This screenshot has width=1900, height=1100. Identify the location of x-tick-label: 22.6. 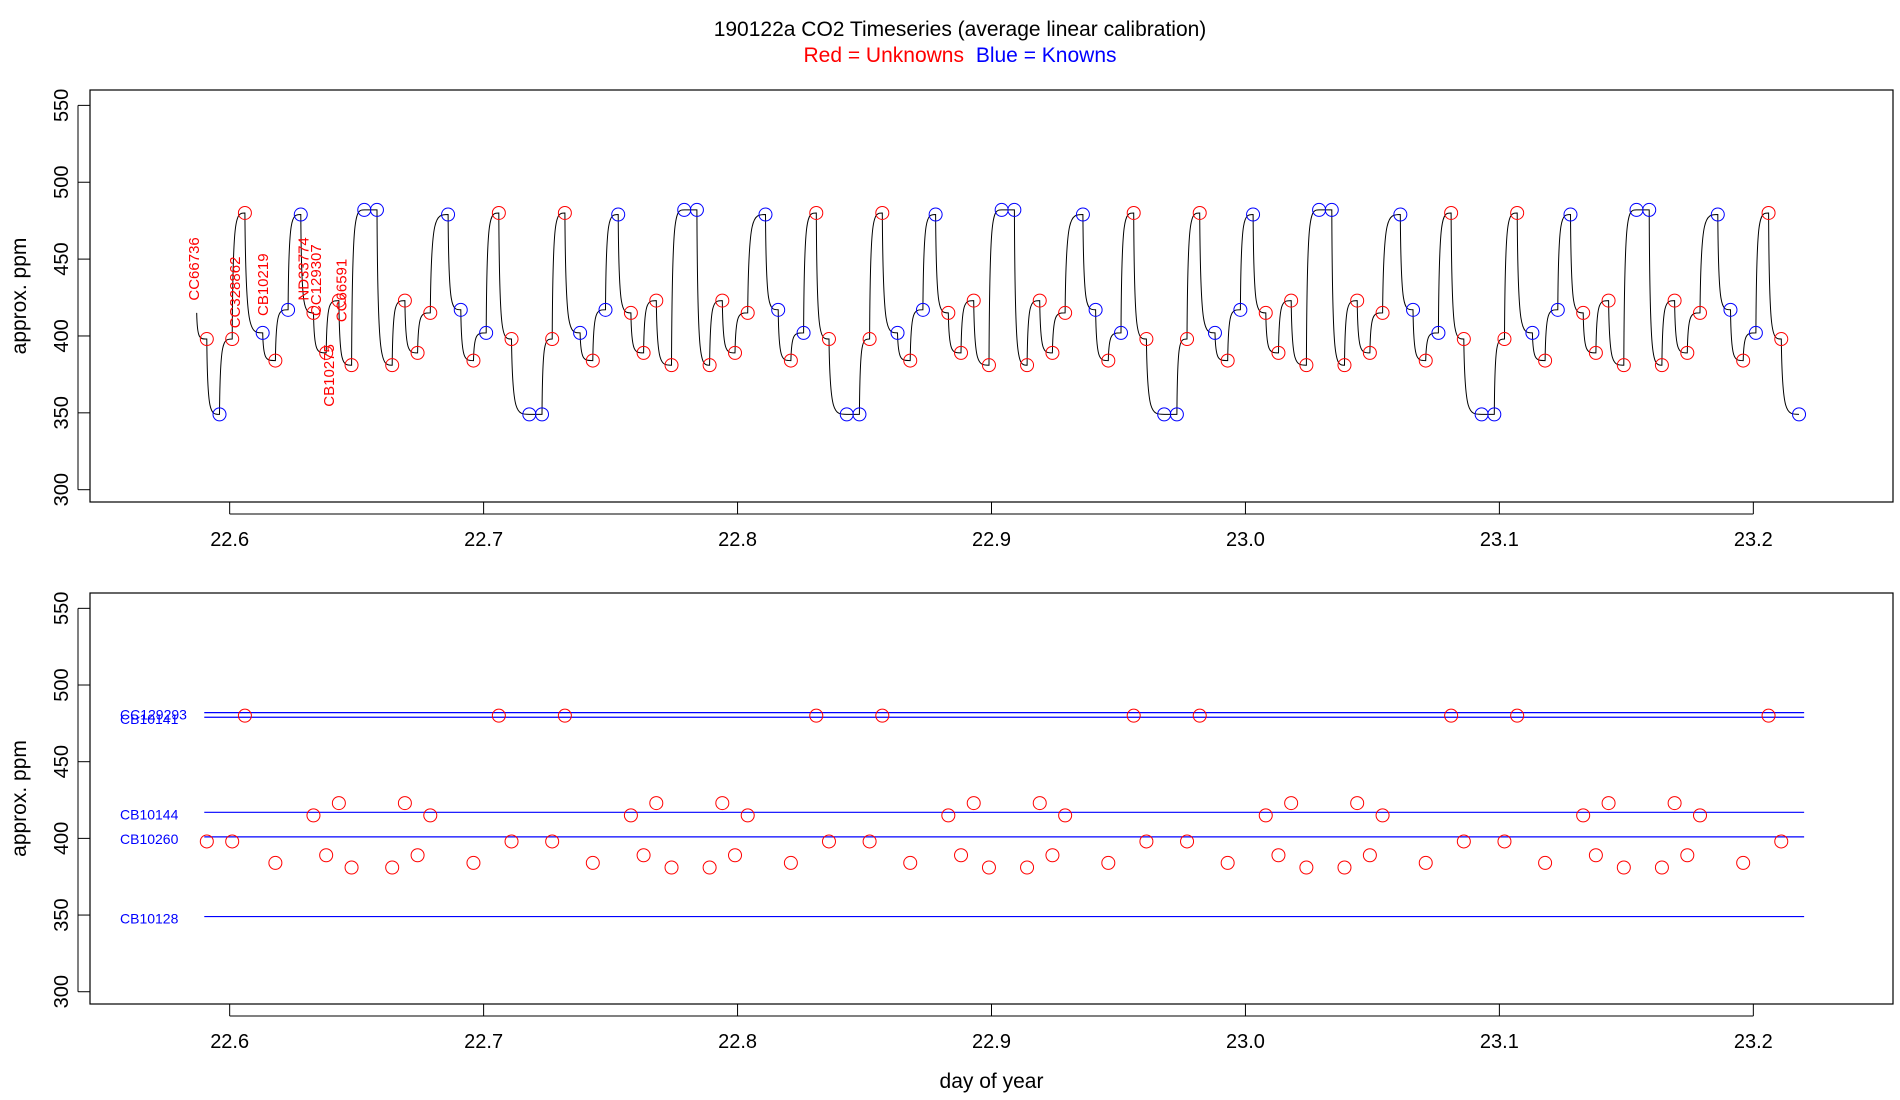
(229, 1042).